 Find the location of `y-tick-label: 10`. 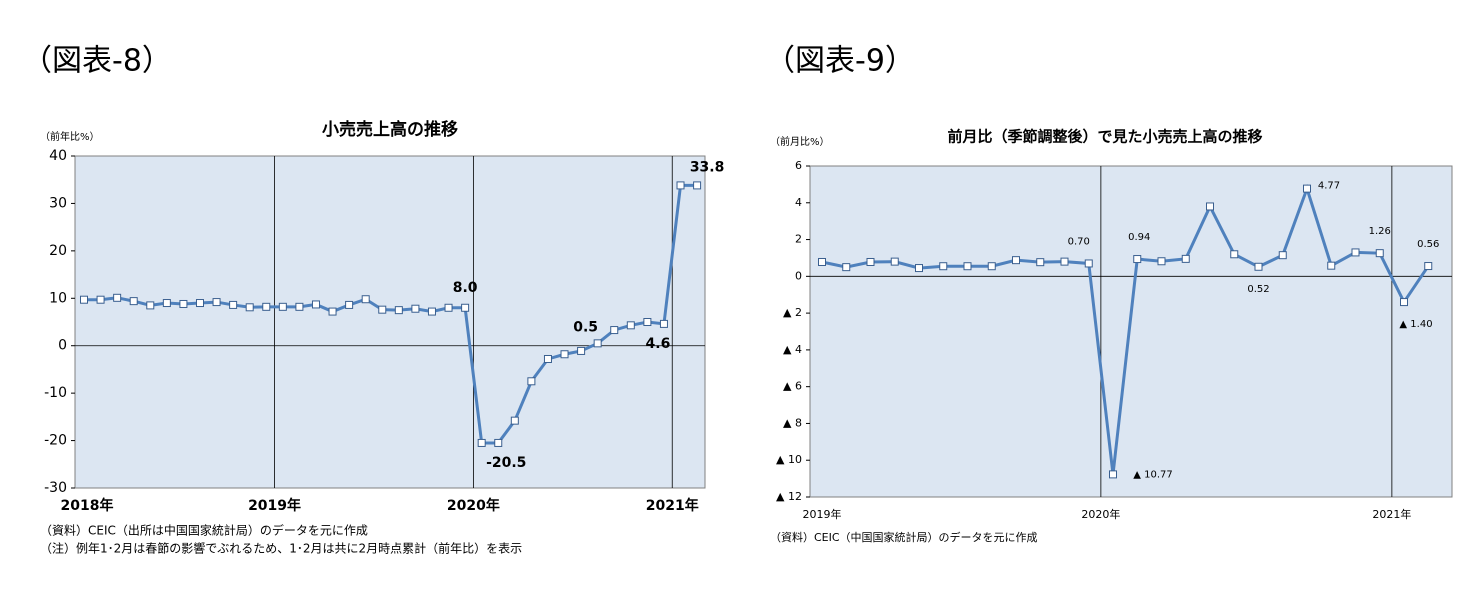

y-tick-label: 10 is located at coordinates (58, 298).